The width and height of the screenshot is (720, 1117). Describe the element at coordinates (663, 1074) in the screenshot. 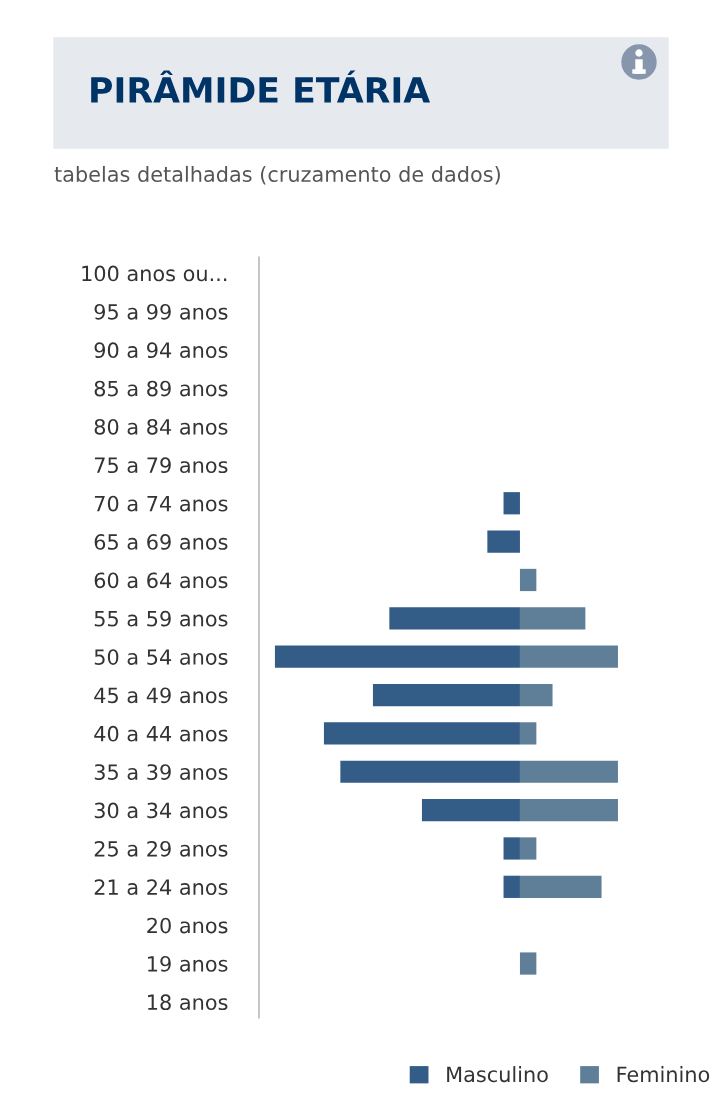

I see `legend-label: Feminino` at that location.